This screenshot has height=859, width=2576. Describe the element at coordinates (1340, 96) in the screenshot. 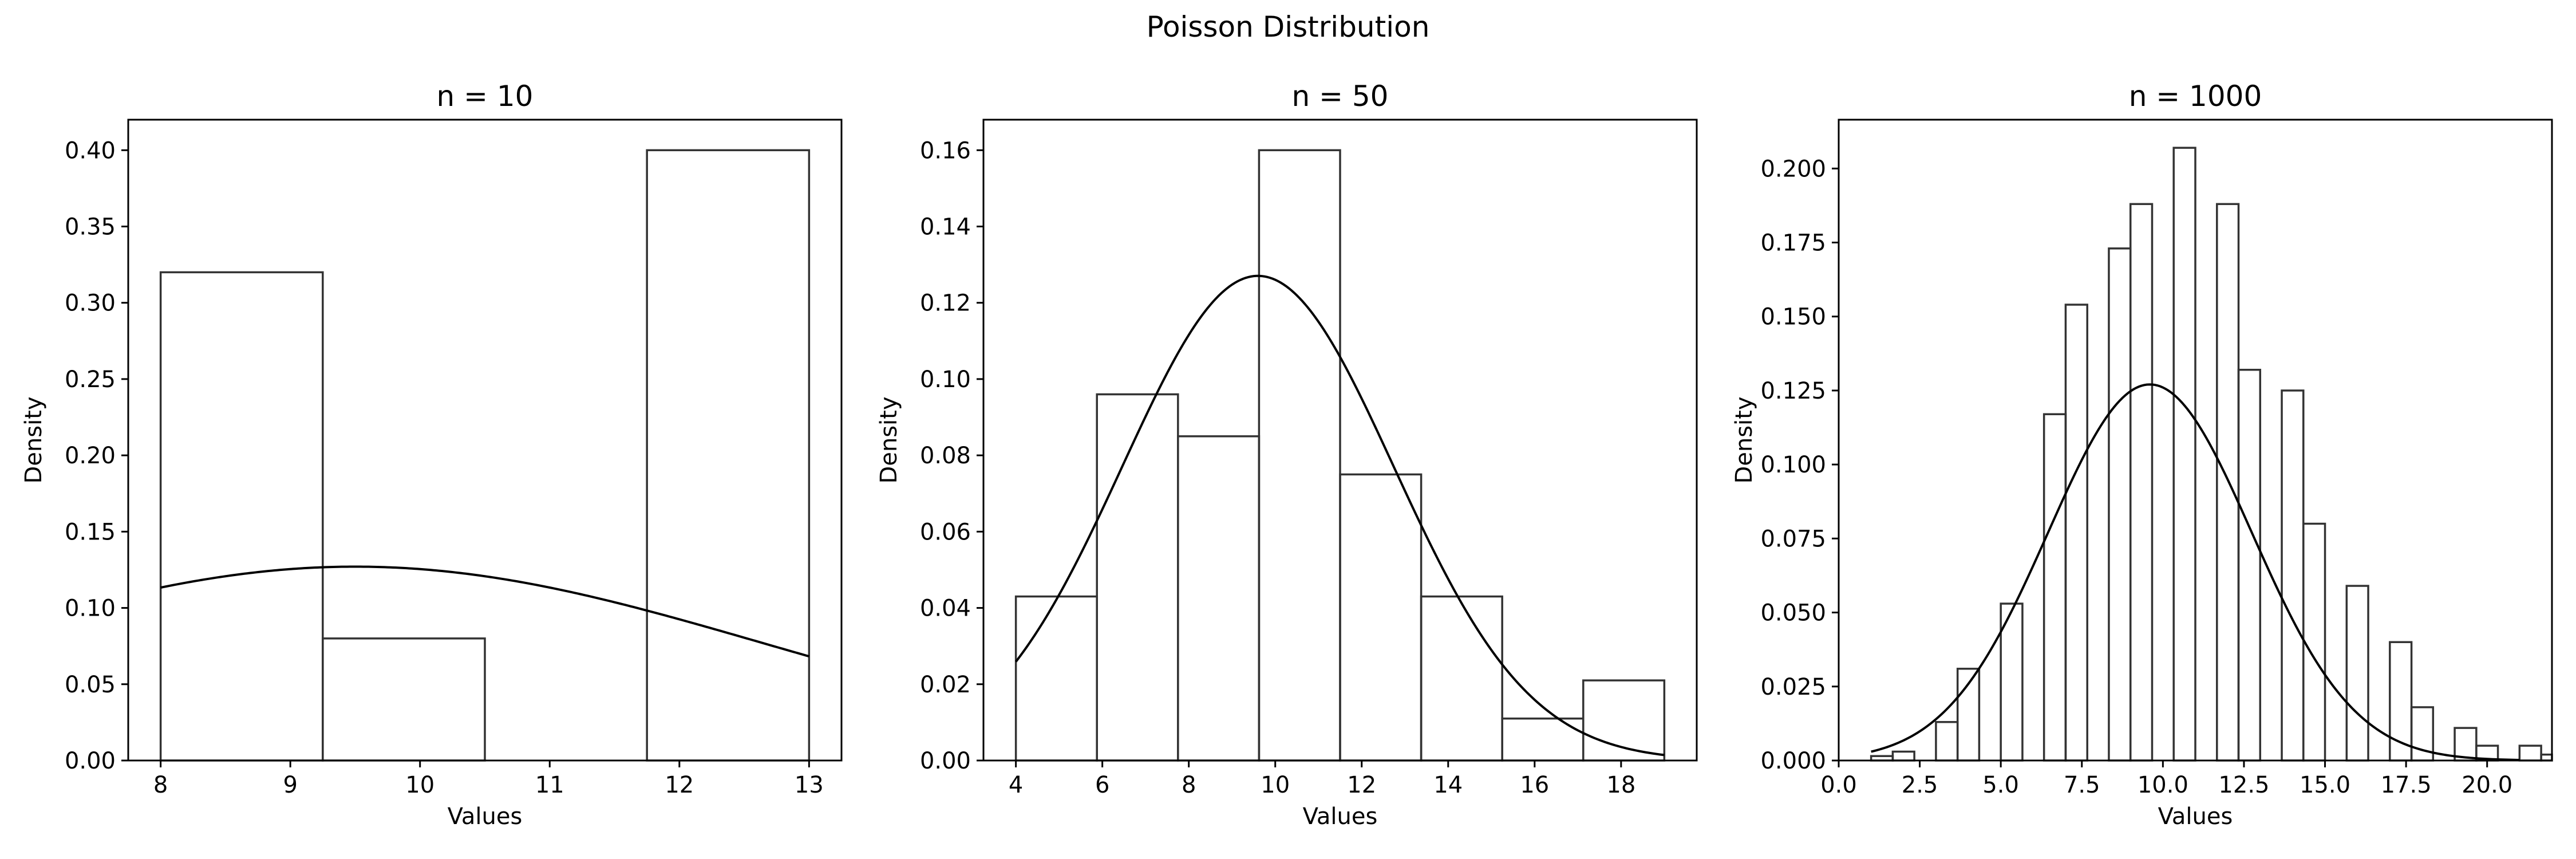

I see `panel-title: n = 50` at that location.